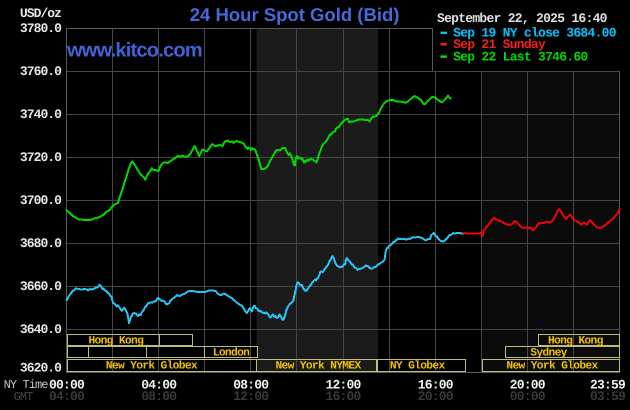 This screenshot has width=630, height=410. What do you see at coordinates (41, 71) in the screenshot?
I see `svg-text: 3760.0` at bounding box center [41, 71].